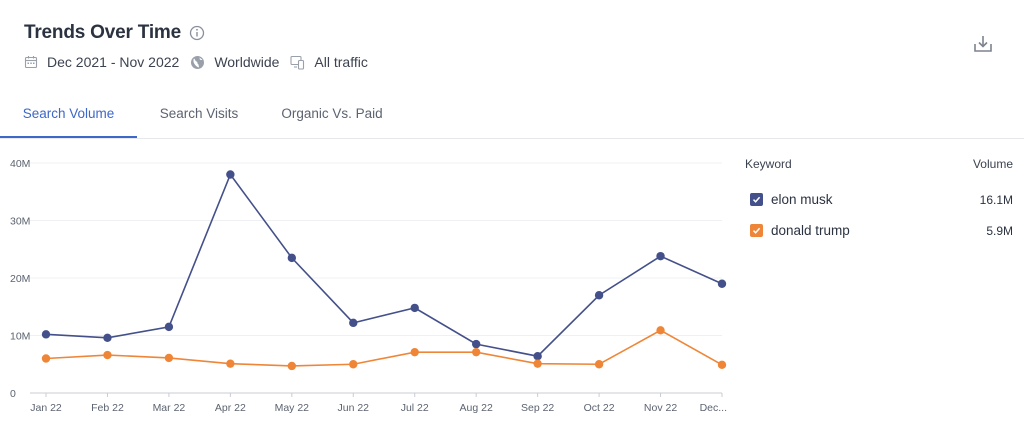 This screenshot has width=1024, height=430. Describe the element at coordinates (476, 408) in the screenshot. I see `x-tick-label: Aug 22` at that location.